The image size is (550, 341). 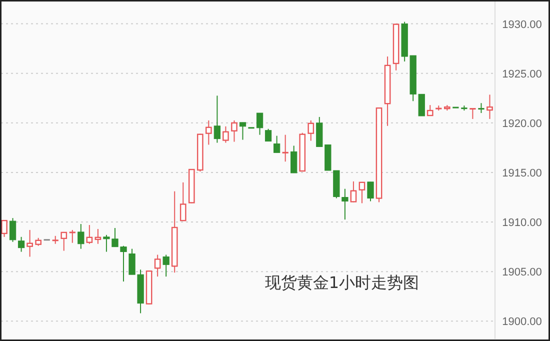 What do you see at coordinates (522, 223) in the screenshot?
I see `y-tick-label: 1910.00` at bounding box center [522, 223].